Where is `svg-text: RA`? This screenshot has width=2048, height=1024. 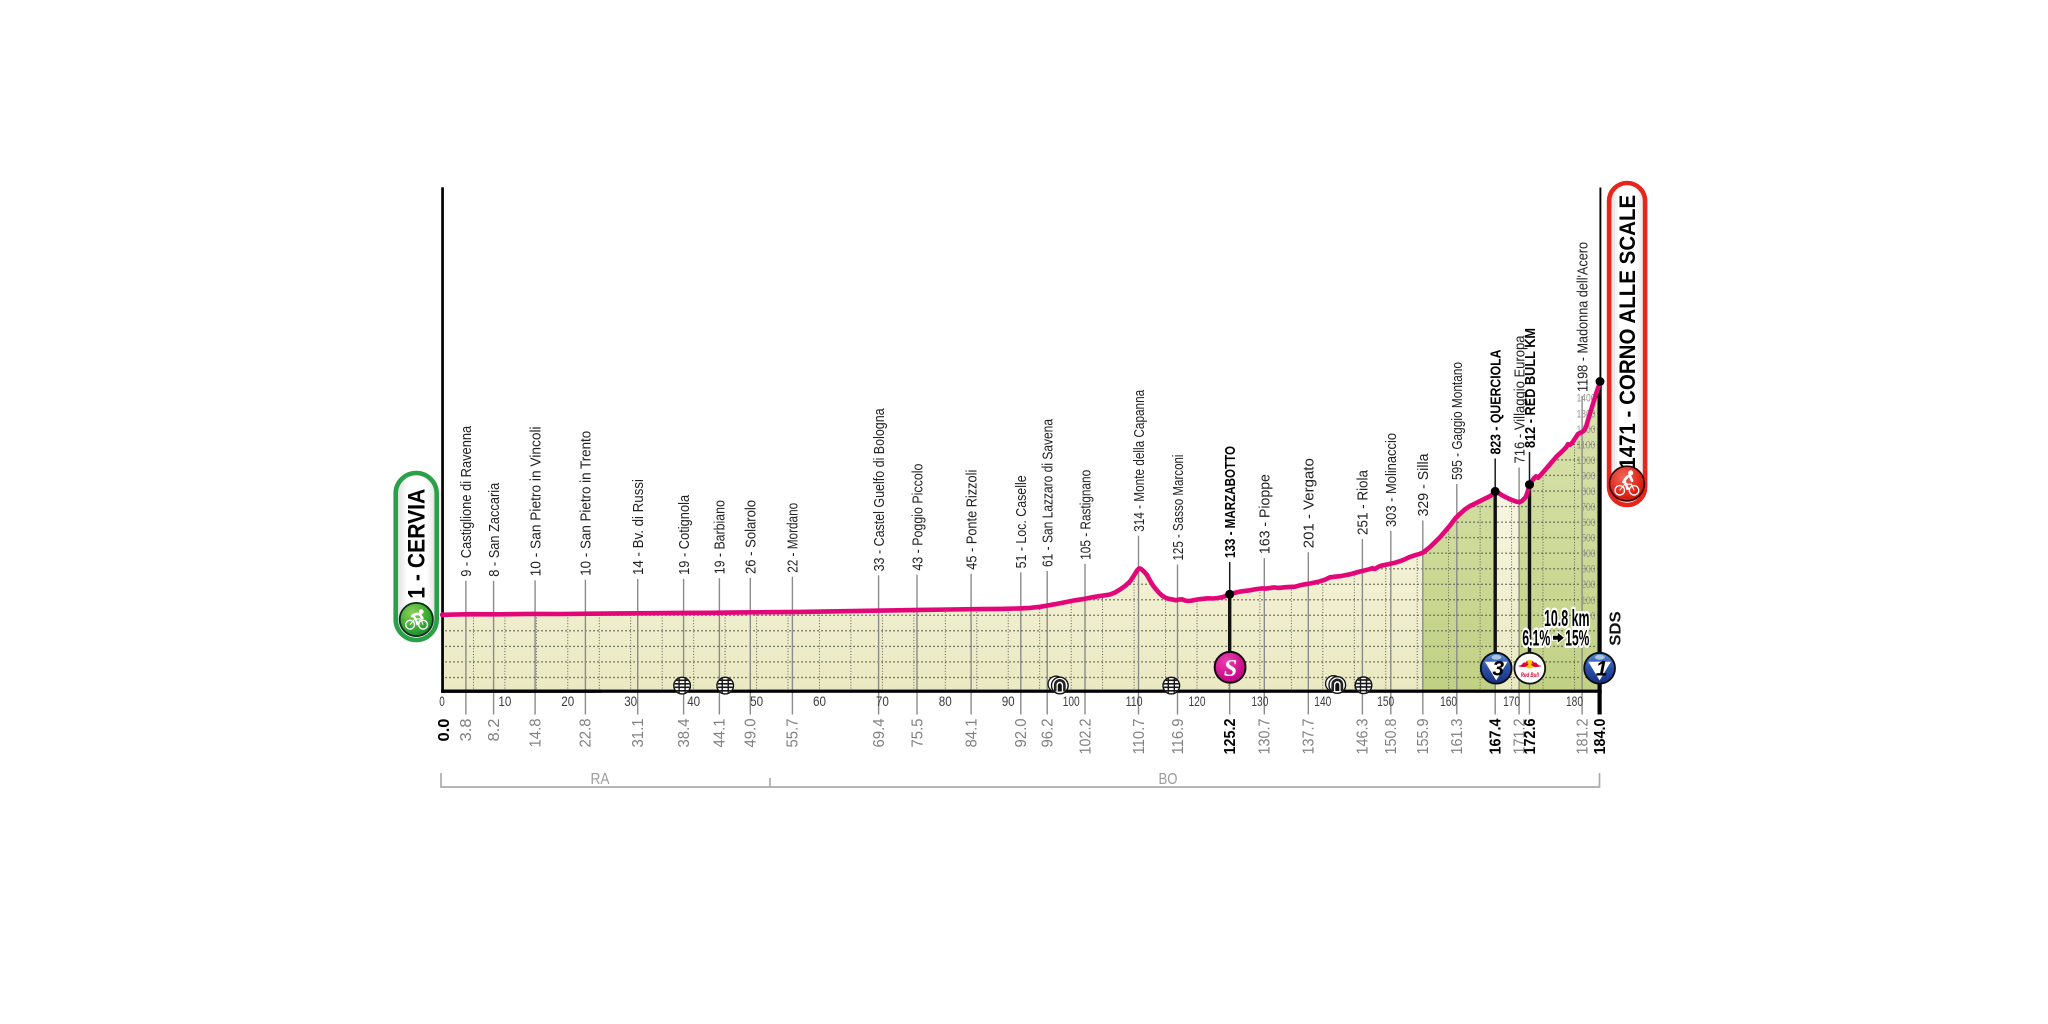 svg-text: RA is located at coordinates (601, 779).